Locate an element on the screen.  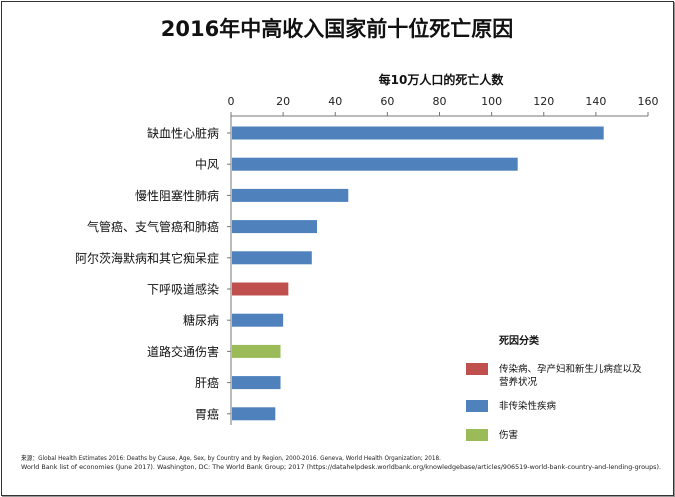
x-tick-label: 20 is located at coordinates (283, 101).